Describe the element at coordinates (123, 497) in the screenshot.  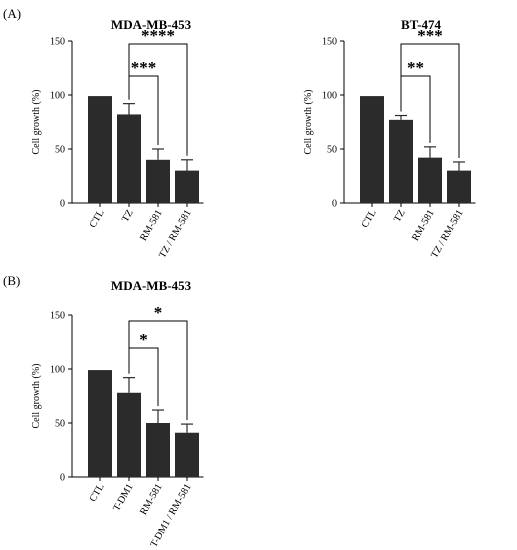
I see `x-tick-label: T-DM1` at that location.